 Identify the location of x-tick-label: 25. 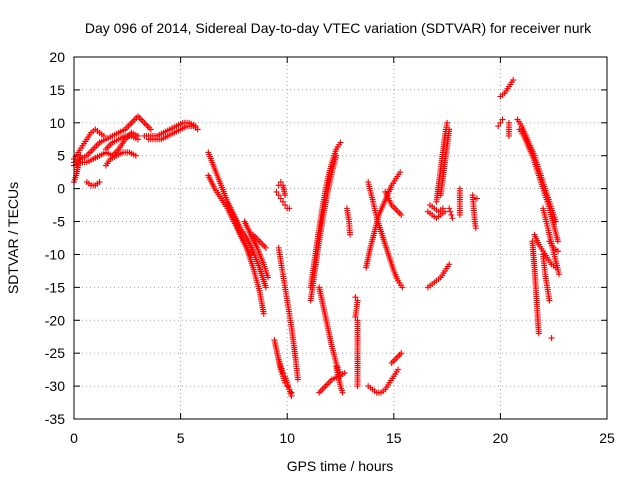
(607, 438).